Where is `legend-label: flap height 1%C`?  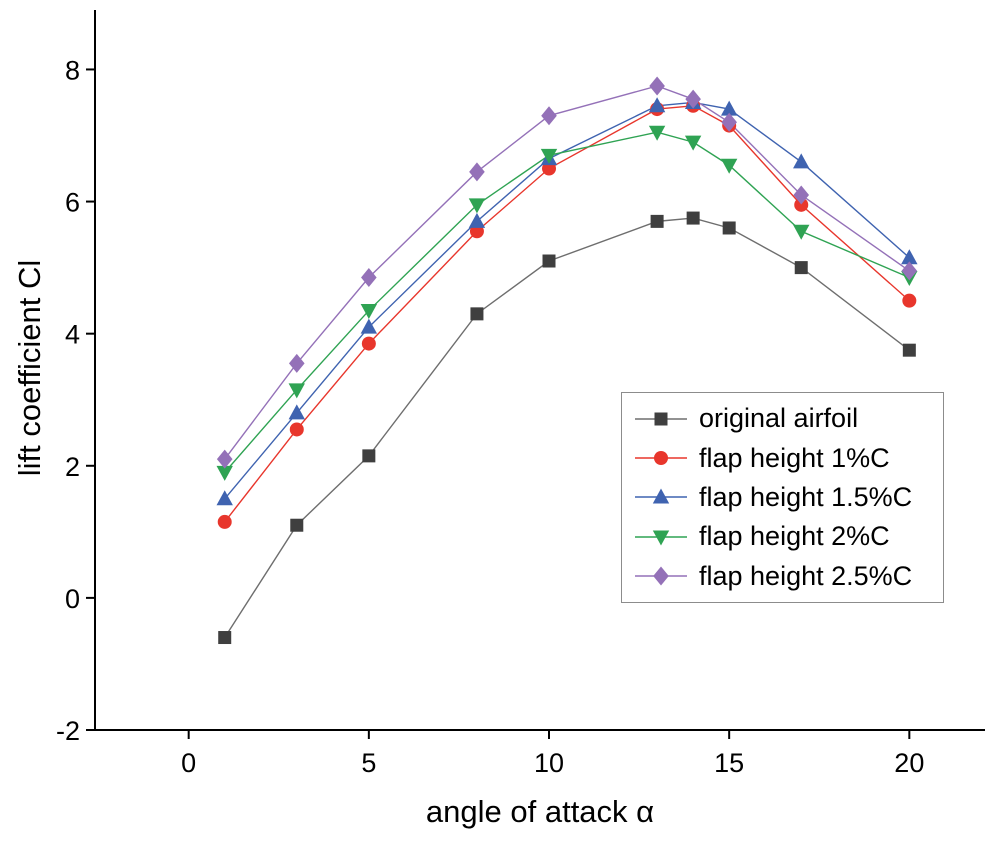
legend-label: flap height 1%C is located at coordinates (794, 457).